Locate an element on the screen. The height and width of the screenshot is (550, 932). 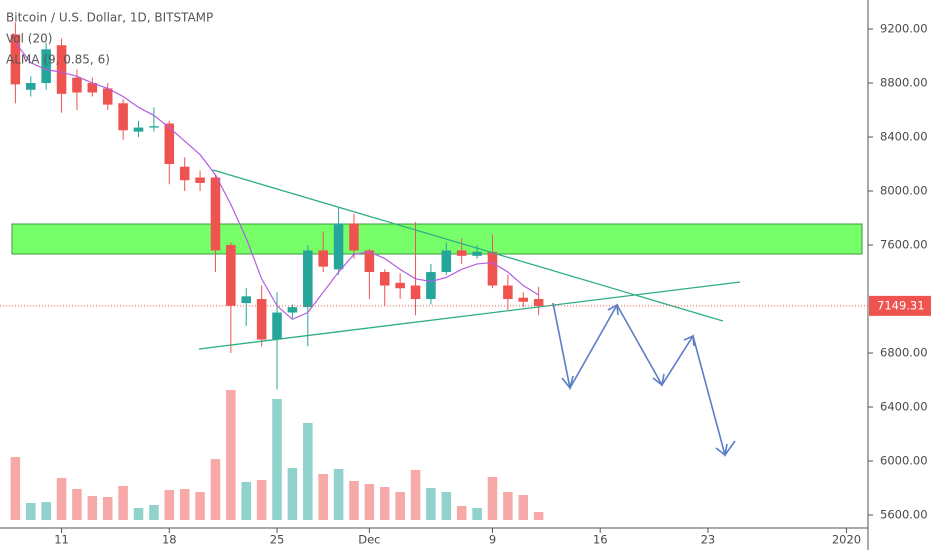
y-tick-label: 6000.00 is located at coordinates (904, 461).